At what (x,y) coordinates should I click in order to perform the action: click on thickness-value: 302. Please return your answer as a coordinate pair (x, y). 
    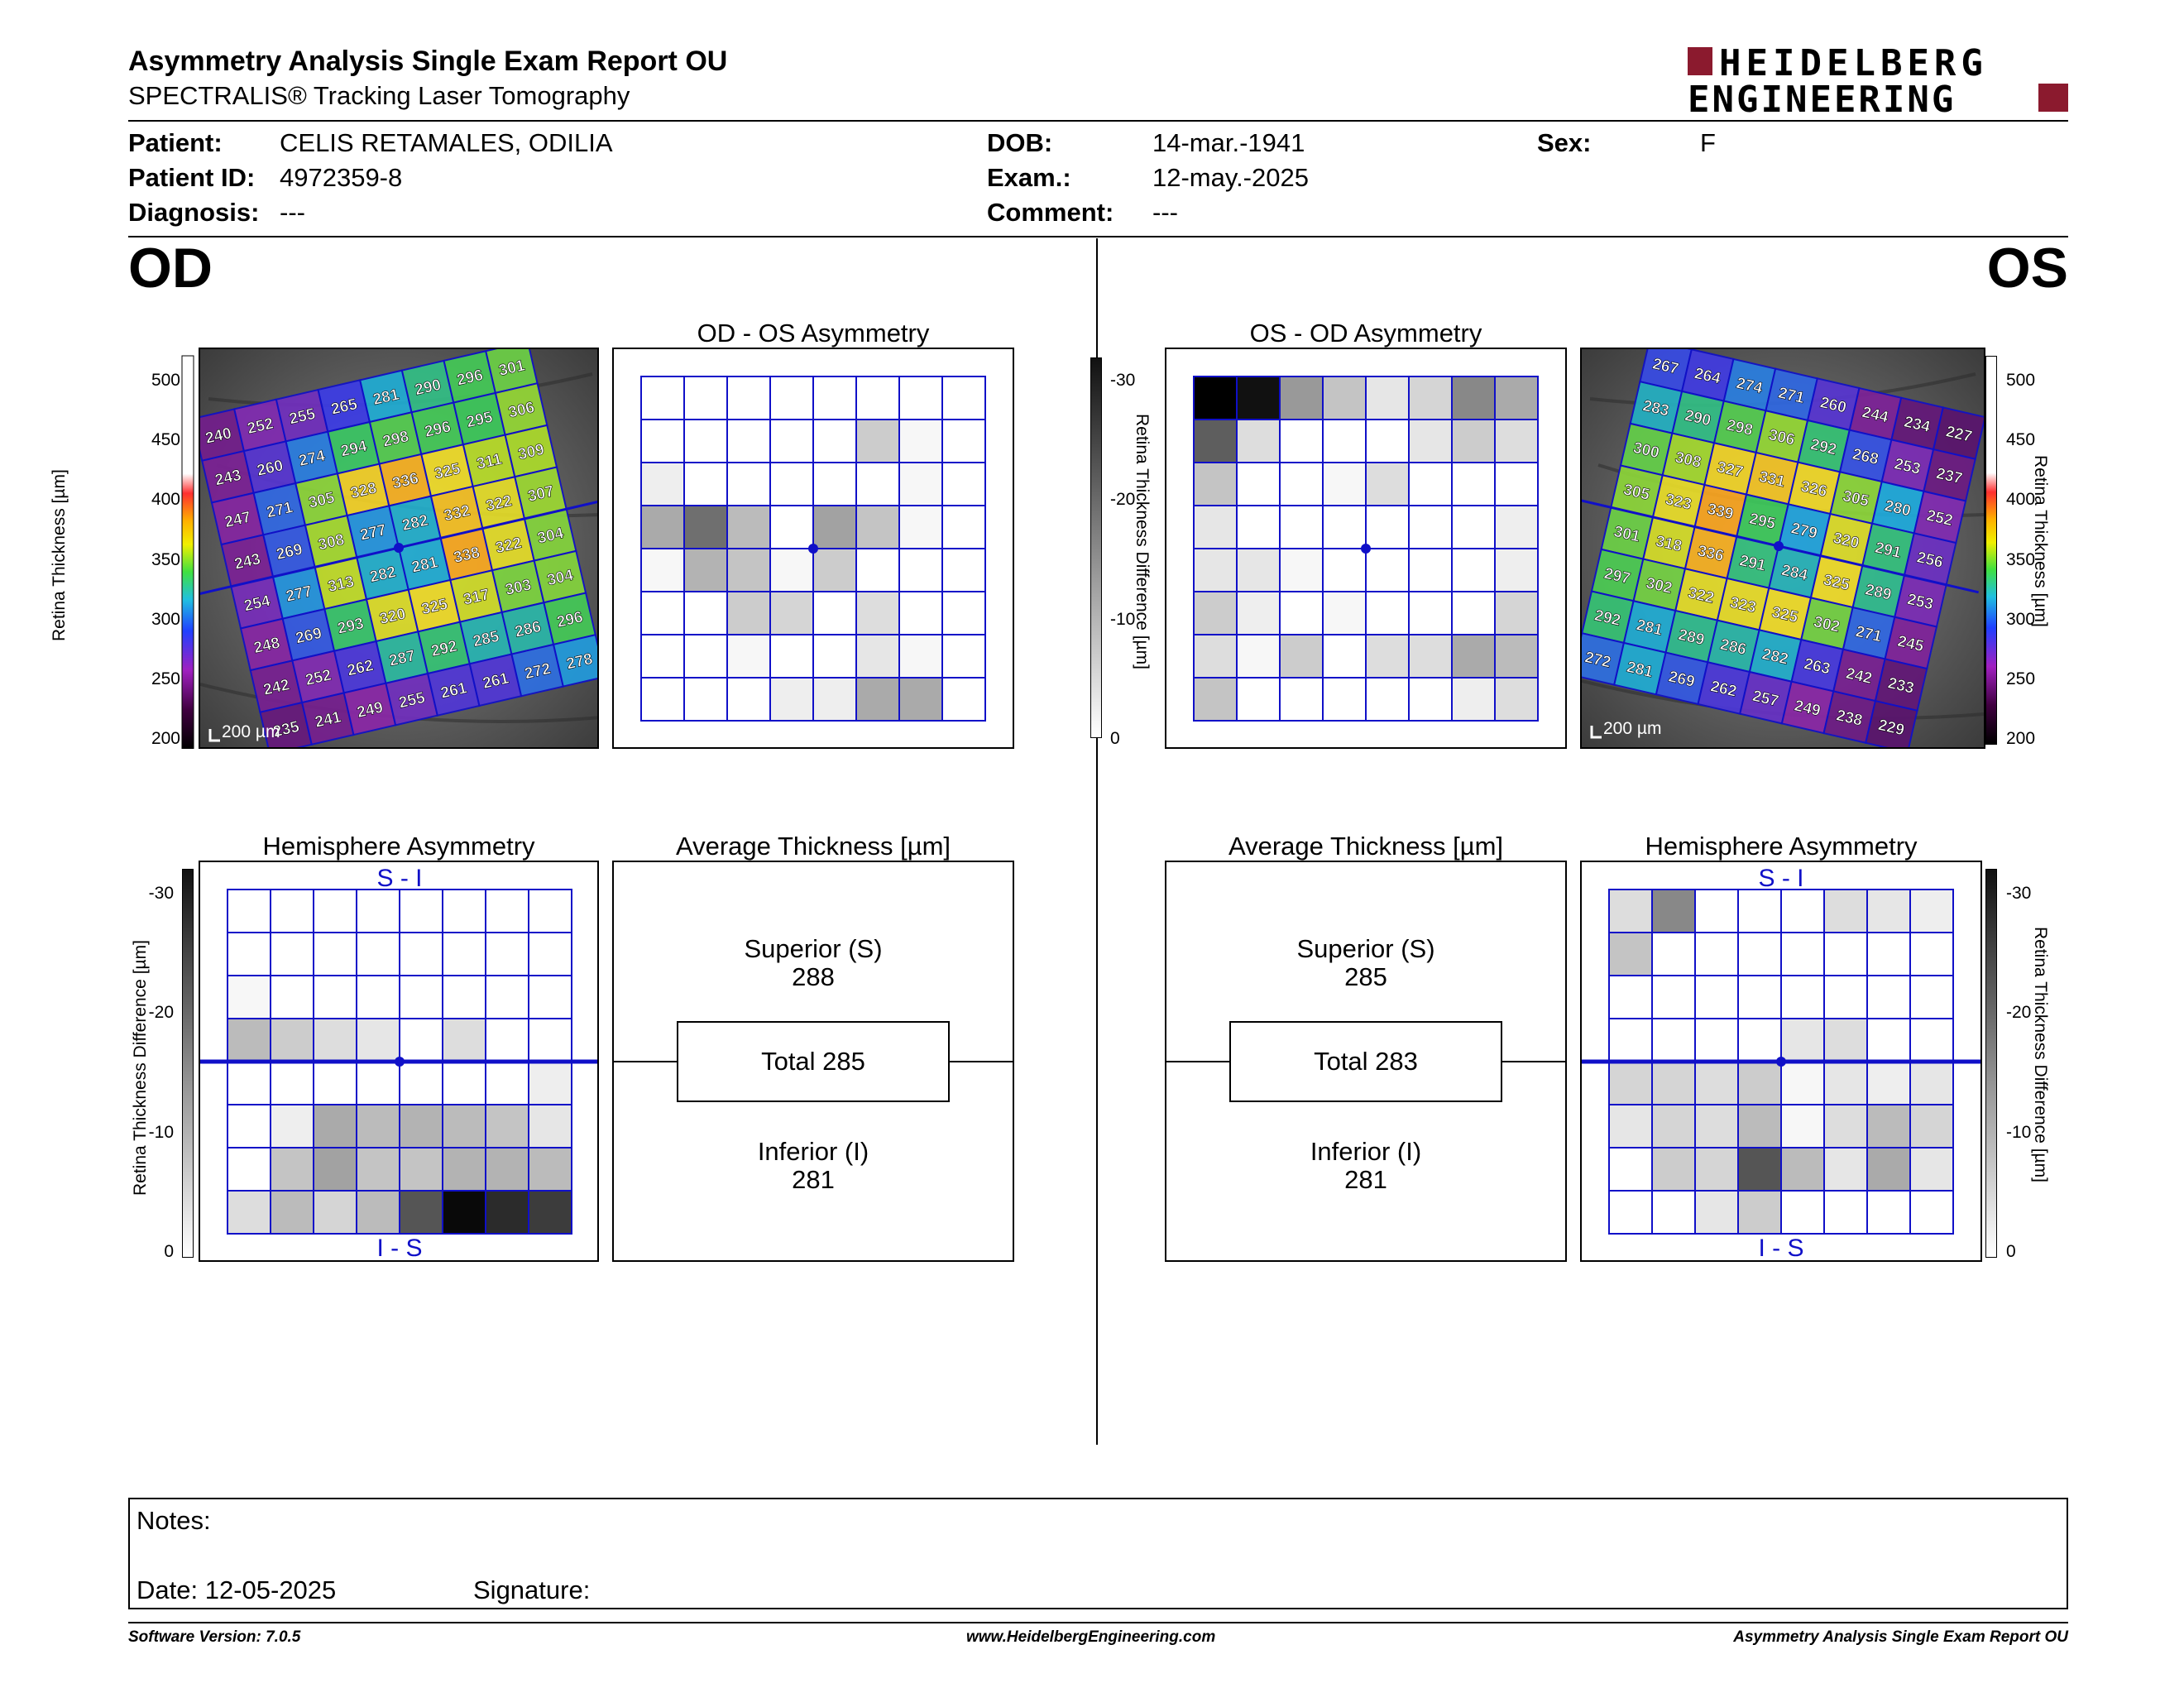
    Looking at the image, I should click on (1659, 585).